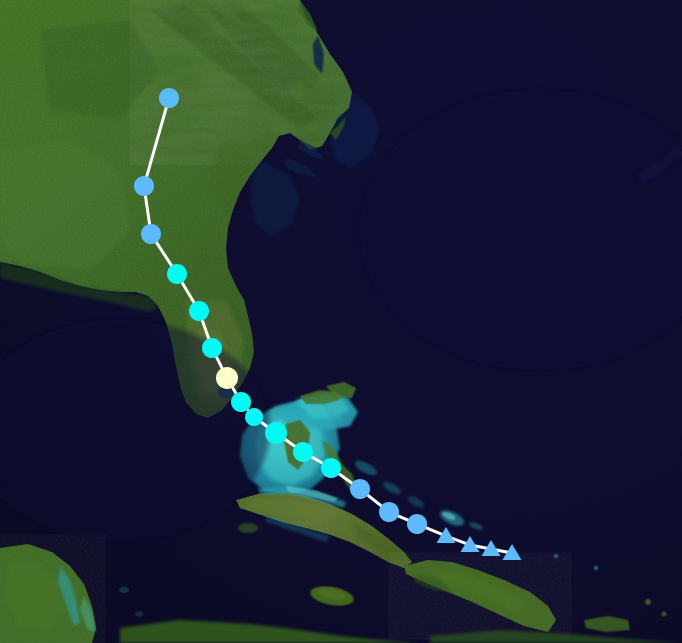 The width and height of the screenshot is (682, 643). What do you see at coordinates (71, 593) in the screenshot?
I see `landmass-yucatan` at bounding box center [71, 593].